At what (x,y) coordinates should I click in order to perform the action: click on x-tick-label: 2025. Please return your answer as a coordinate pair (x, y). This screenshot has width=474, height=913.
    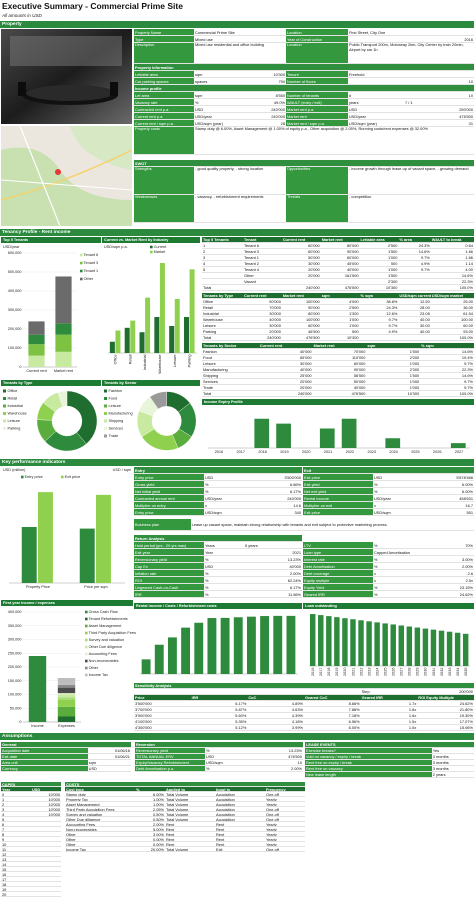
    Looking at the image, I should click on (415, 452).